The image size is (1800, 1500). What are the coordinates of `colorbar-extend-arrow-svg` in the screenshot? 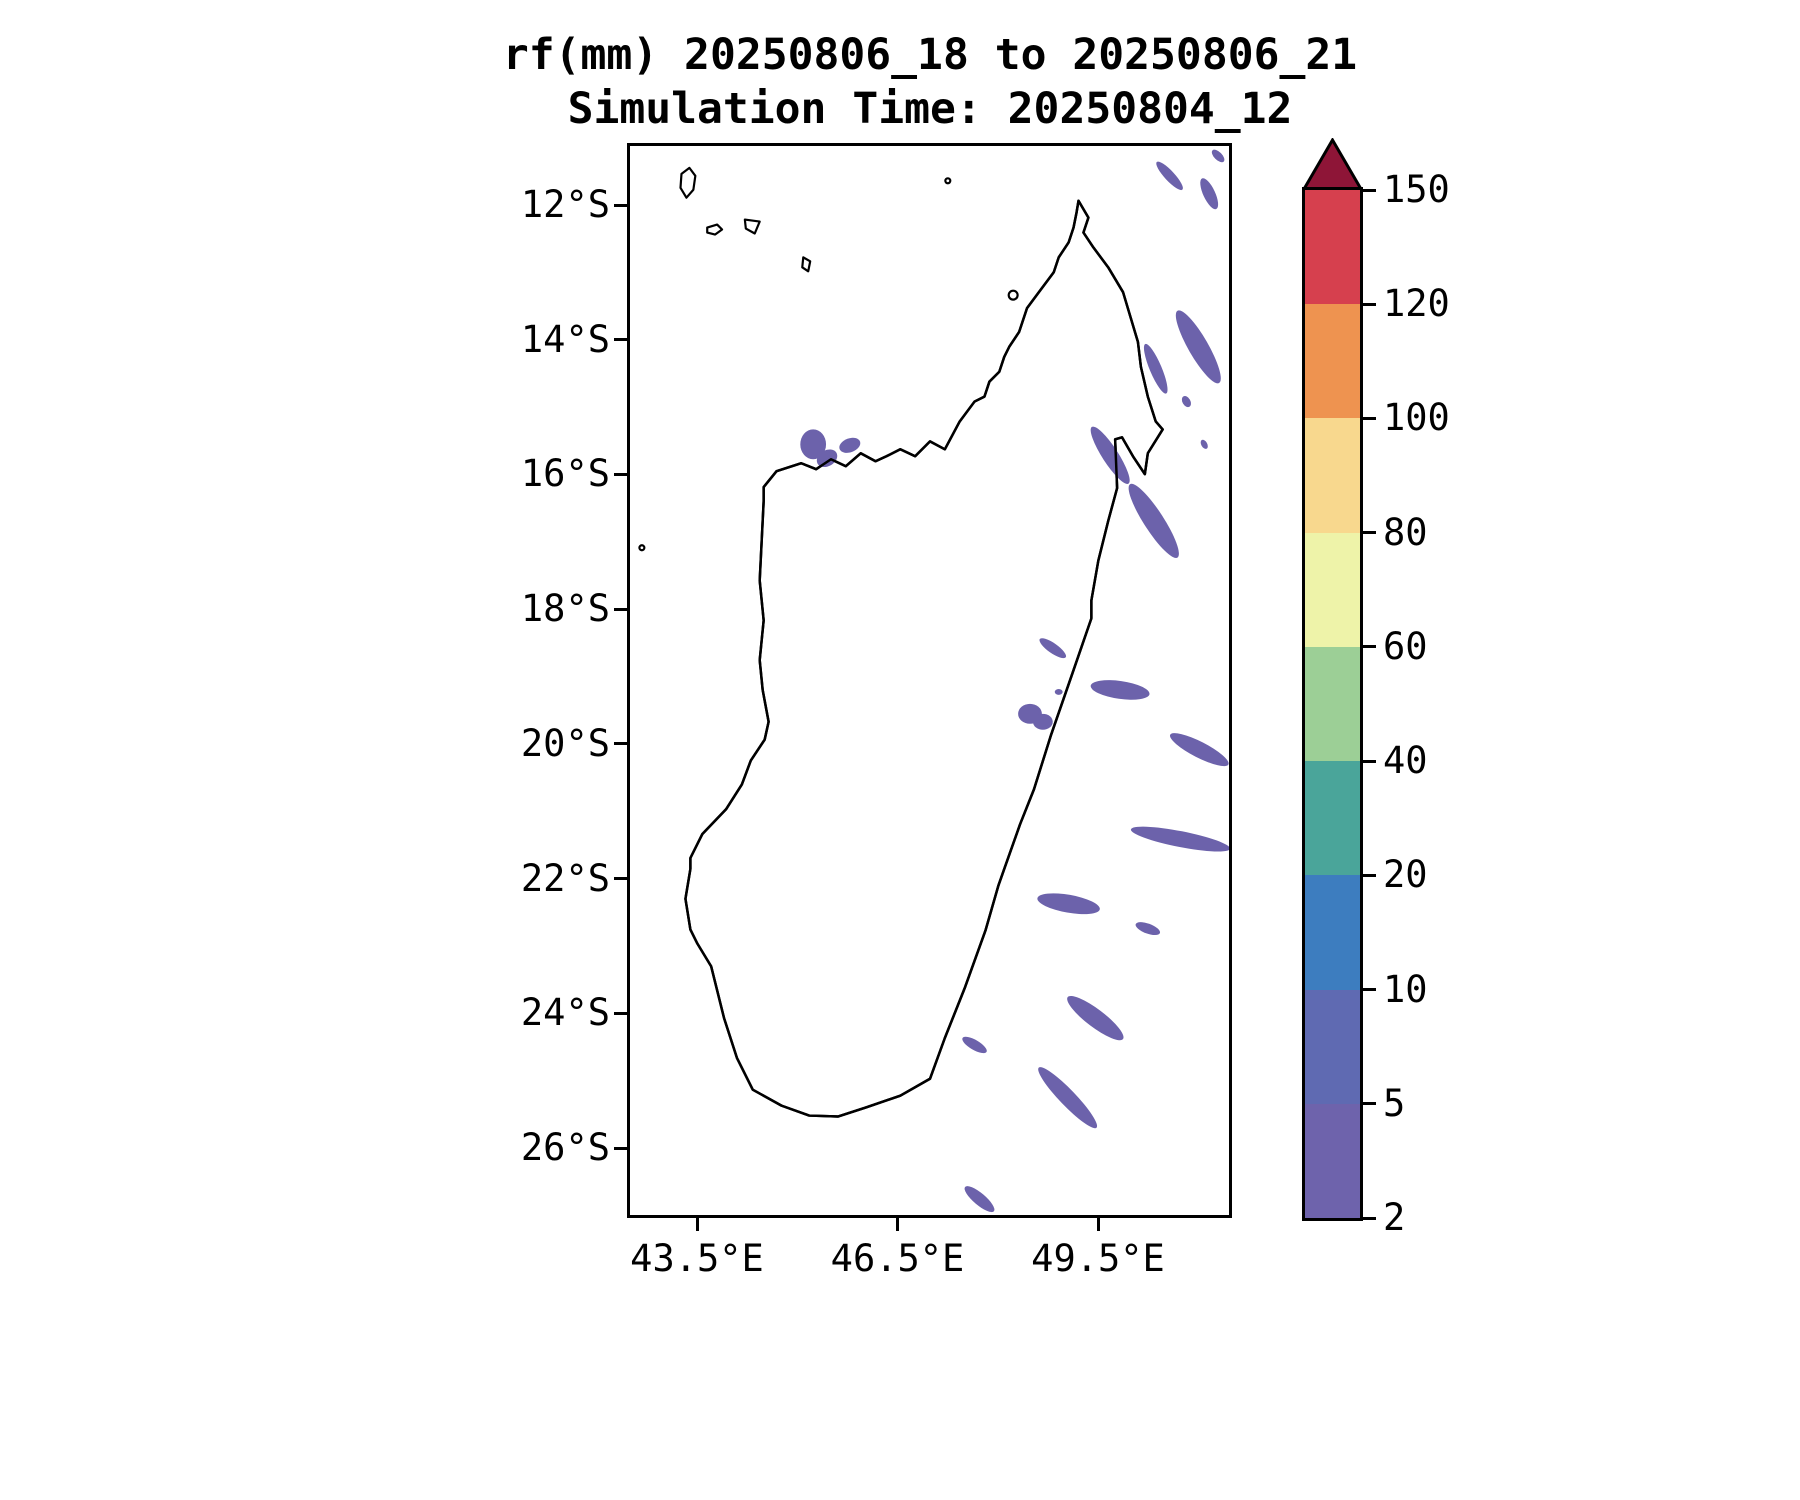 It's located at (1332, 164).